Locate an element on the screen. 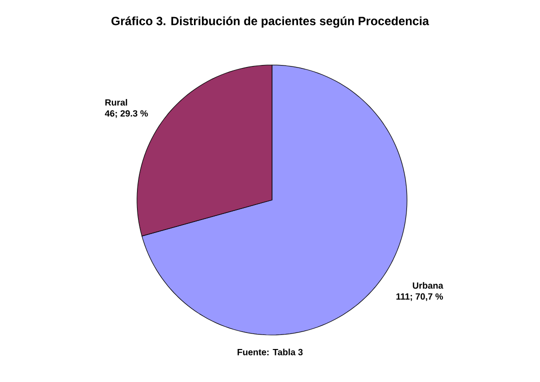 This screenshot has width=540, height=382. slice-label: Urbana is located at coordinates (428, 285).